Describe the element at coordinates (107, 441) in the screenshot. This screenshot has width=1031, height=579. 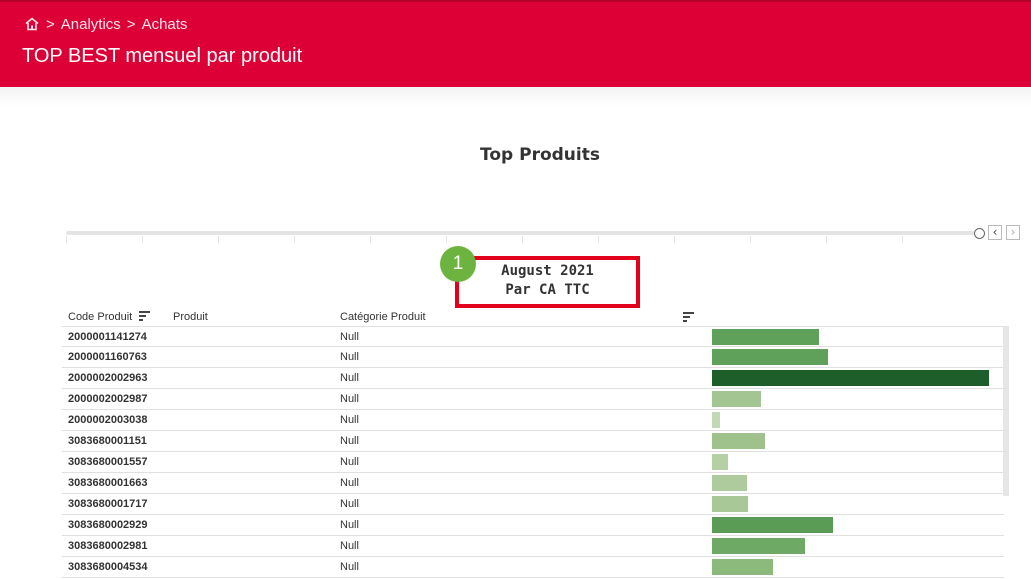
I see `cell-code: 3083680001151` at that location.